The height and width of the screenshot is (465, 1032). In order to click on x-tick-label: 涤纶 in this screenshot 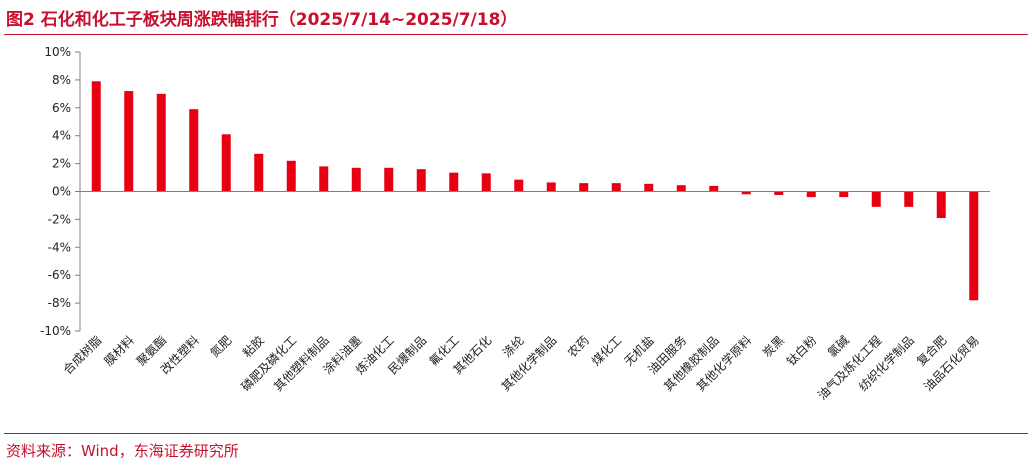, I will do `click(513, 346)`.